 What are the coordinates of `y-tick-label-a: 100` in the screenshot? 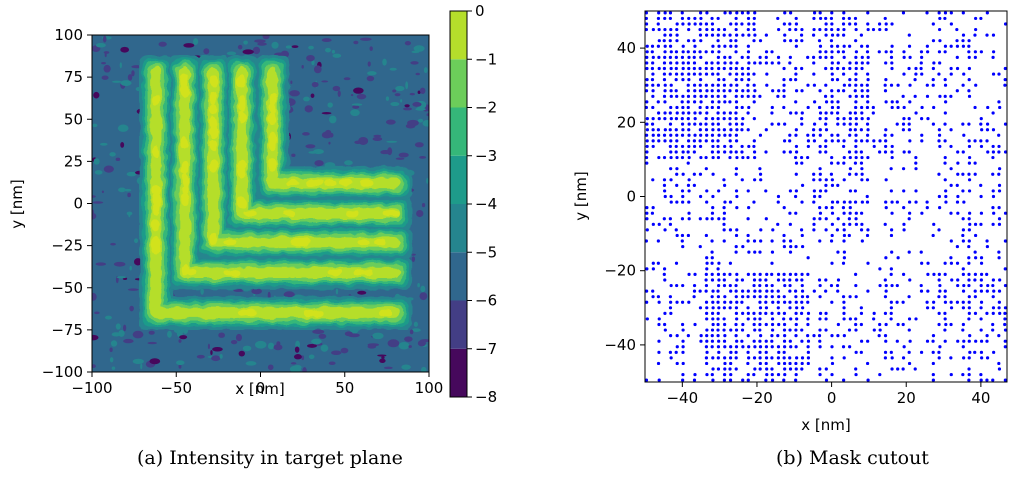 It's located at (68, 35).